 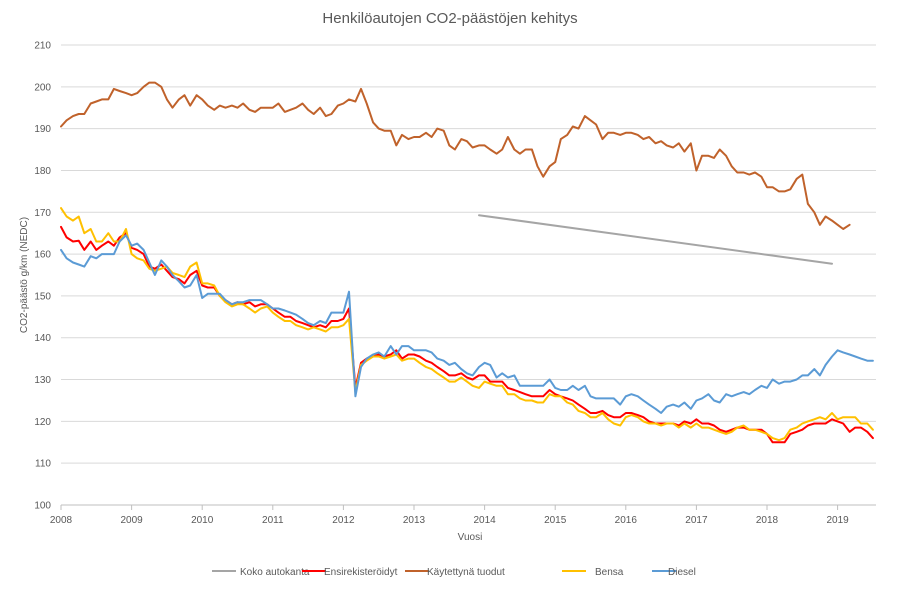 What do you see at coordinates (555, 520) in the screenshot?
I see `x-tick-label: 2015` at bounding box center [555, 520].